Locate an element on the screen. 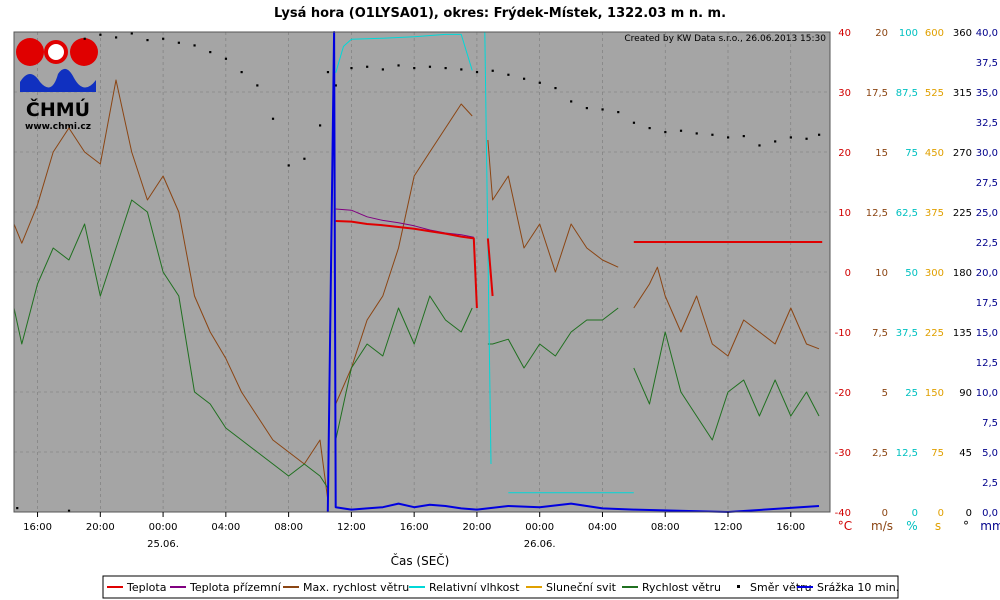 The height and width of the screenshot is (600, 1000). logo-url: www.chmi.cz is located at coordinates (58, 127).